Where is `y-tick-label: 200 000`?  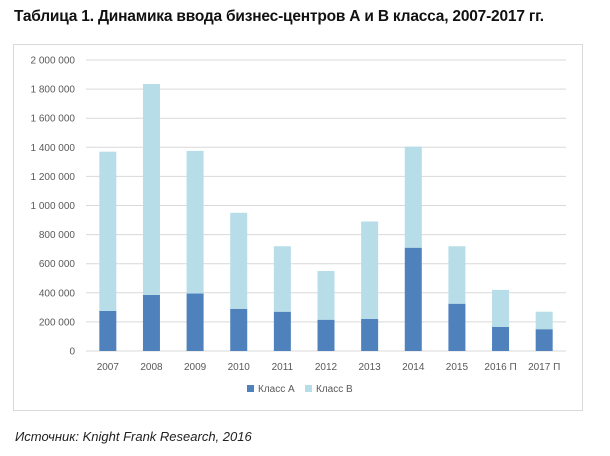
y-tick-label: 200 000 is located at coordinates (57, 322).